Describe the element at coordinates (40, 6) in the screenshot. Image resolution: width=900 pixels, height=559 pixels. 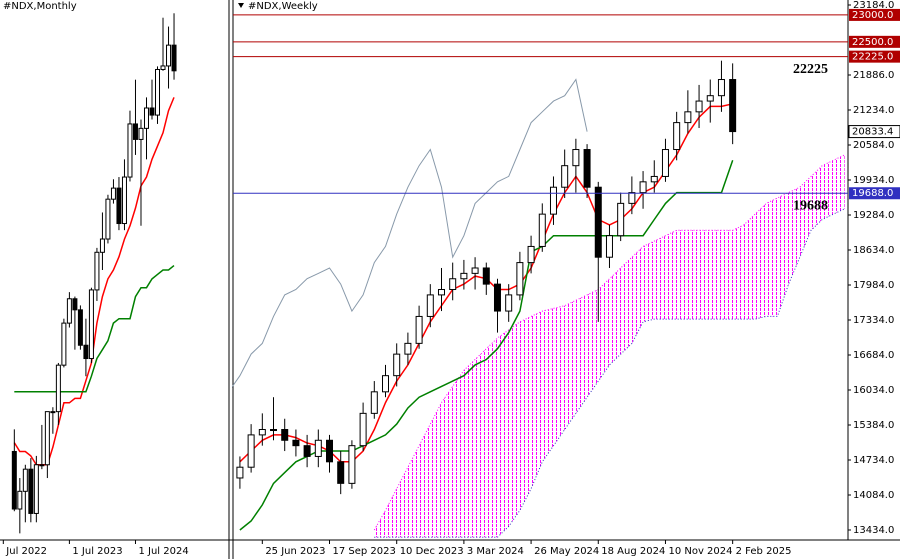
I see `monthly-title: #NDX,Monthly` at that location.